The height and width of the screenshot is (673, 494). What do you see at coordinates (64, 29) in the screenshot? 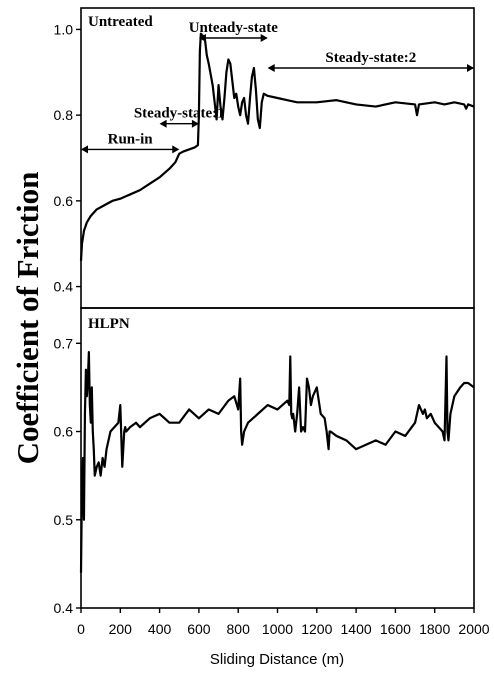
I see `y-tick-label: 1.0` at bounding box center [64, 29].